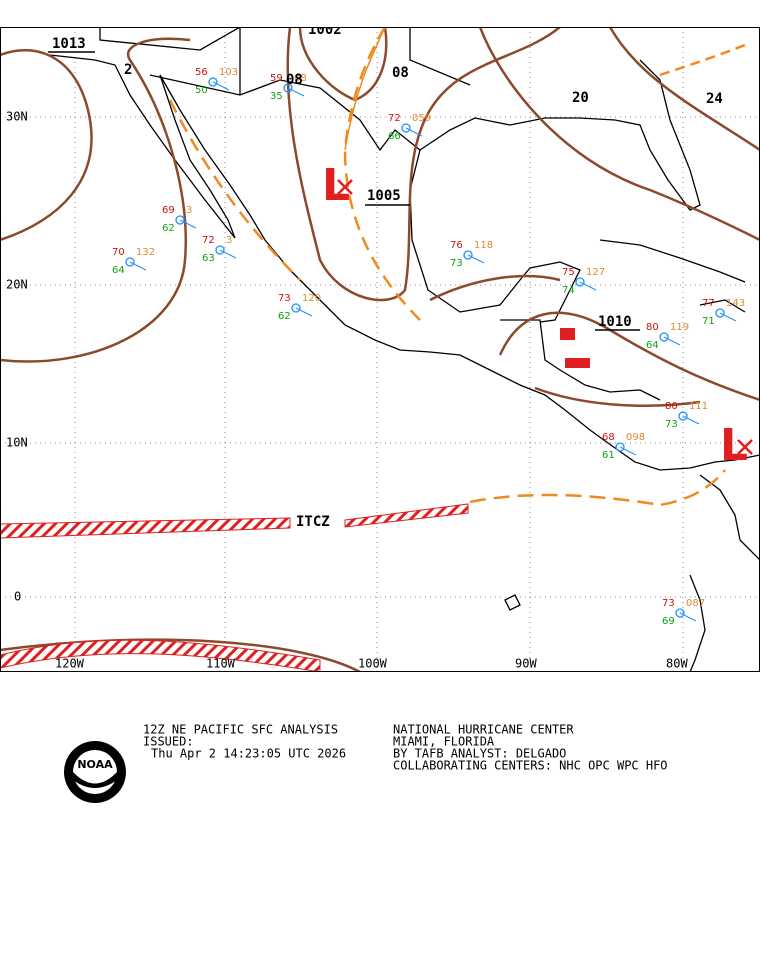 Image resolution: width=760 pixels, height=958 pixels. What do you see at coordinates (201, 90) in the screenshot?
I see `station-dew: 50` at bounding box center [201, 90].